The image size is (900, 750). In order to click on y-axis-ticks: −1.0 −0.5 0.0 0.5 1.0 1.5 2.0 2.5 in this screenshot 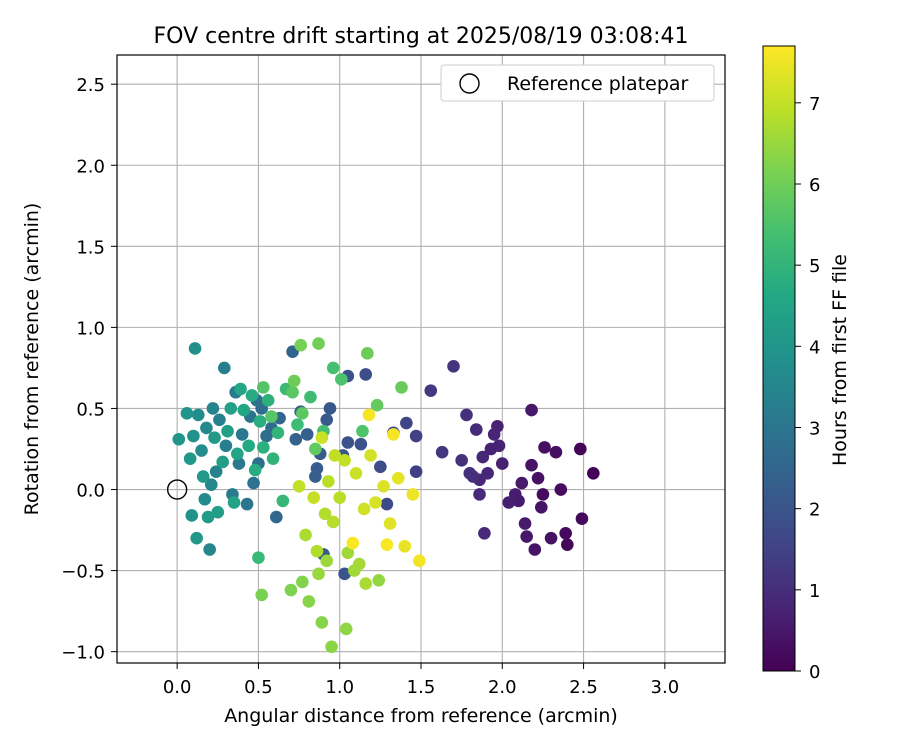, I will do `click(89, 369)`.